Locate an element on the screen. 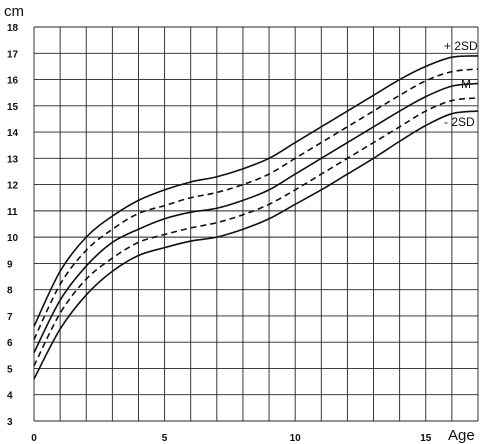 This screenshot has width=482, height=444. y-tick-label: 9 is located at coordinates (10, 264).